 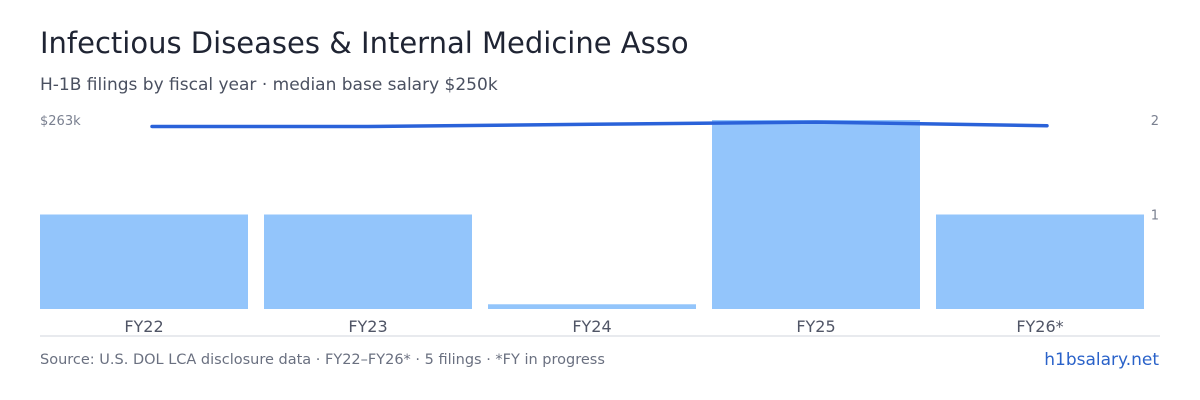 I want to click on x-tick-label: FY22, so click(x=143, y=326).